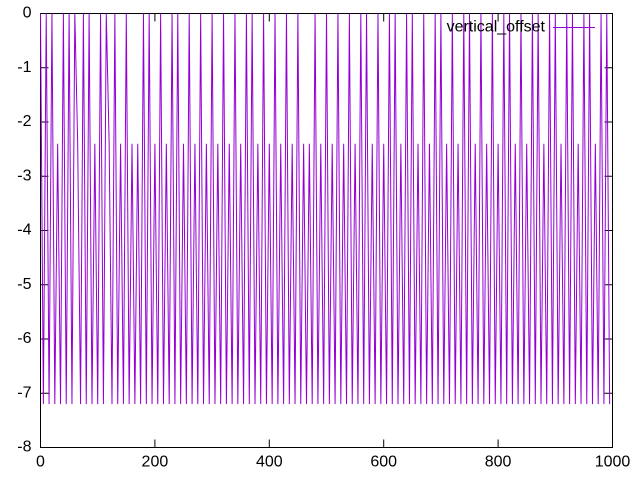  Describe the element at coordinates (24, 284) in the screenshot. I see `y-tick-label: -5` at that location.